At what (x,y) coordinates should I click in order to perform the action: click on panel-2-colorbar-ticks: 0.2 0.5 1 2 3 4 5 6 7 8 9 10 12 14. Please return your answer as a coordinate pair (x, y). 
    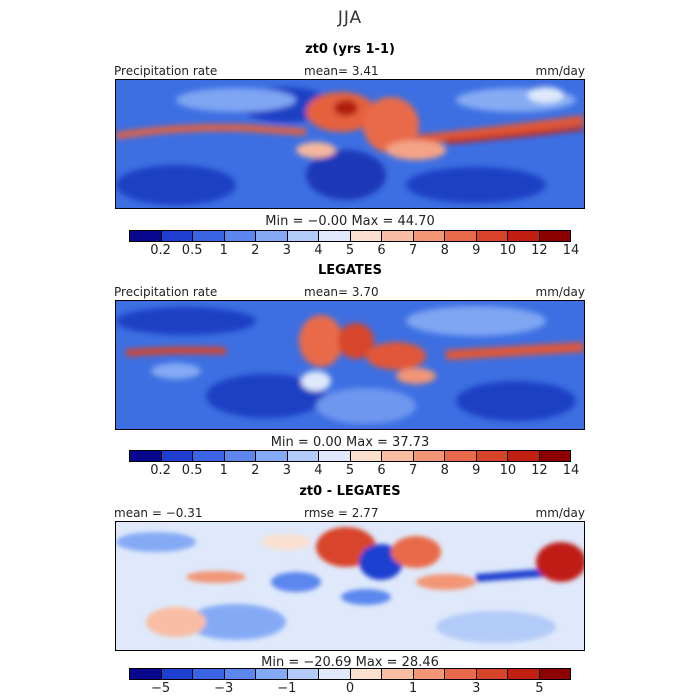
    Looking at the image, I should click on (354, 471).